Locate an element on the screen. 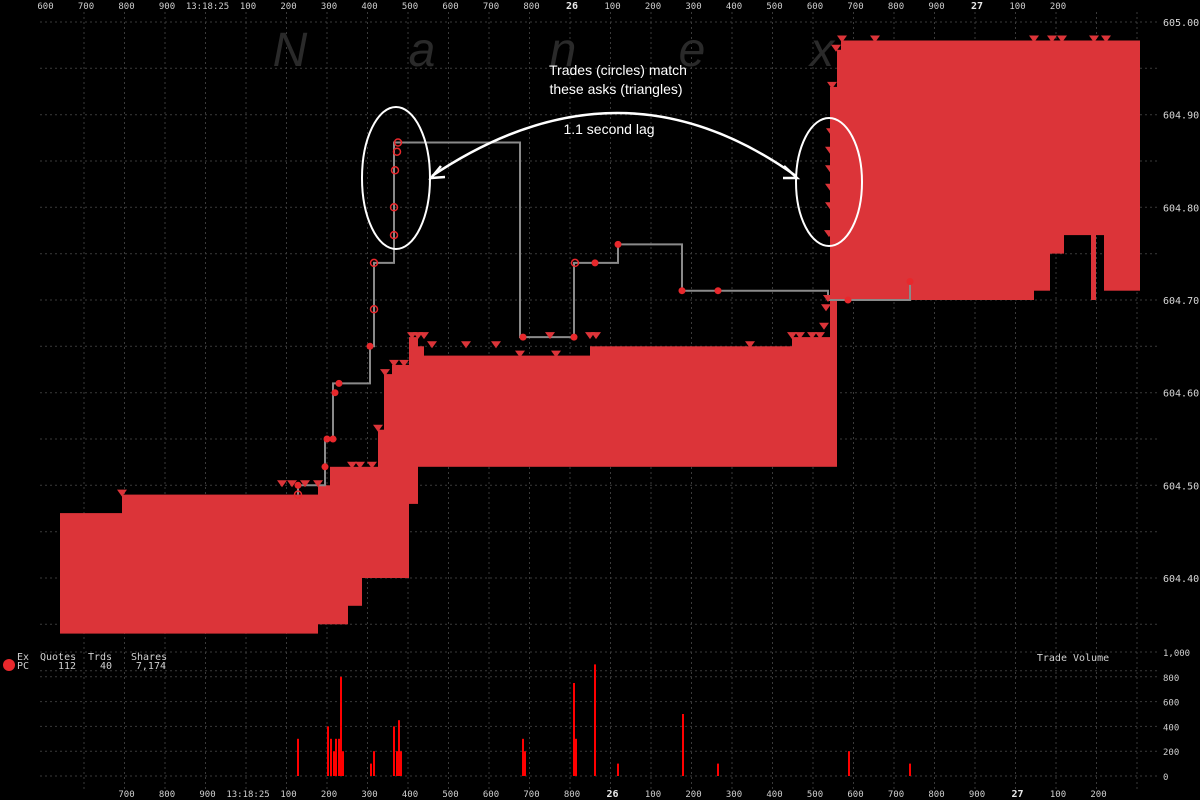 The width and height of the screenshot is (1200, 800). price-tick-right: 604.60 is located at coordinates (1181, 394).